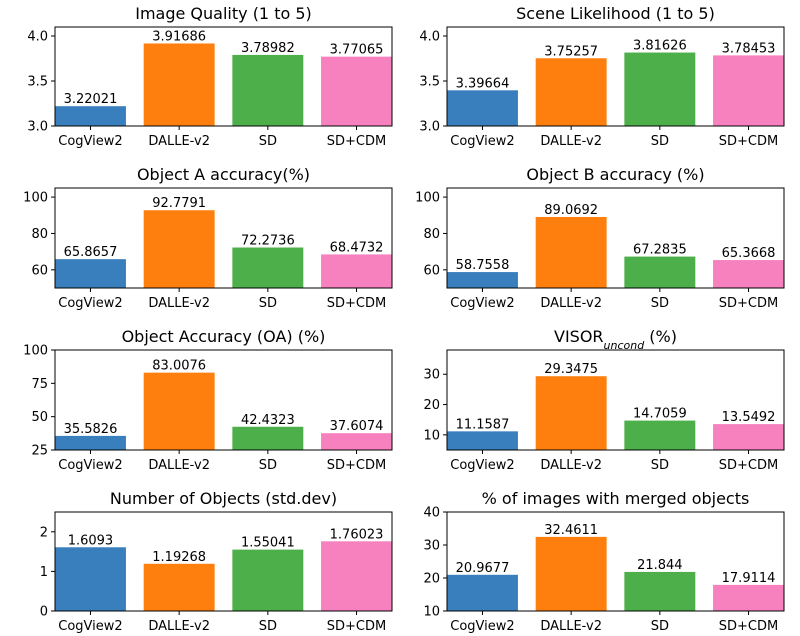  I want to click on bar-value-label: 32.4611, so click(571, 530).